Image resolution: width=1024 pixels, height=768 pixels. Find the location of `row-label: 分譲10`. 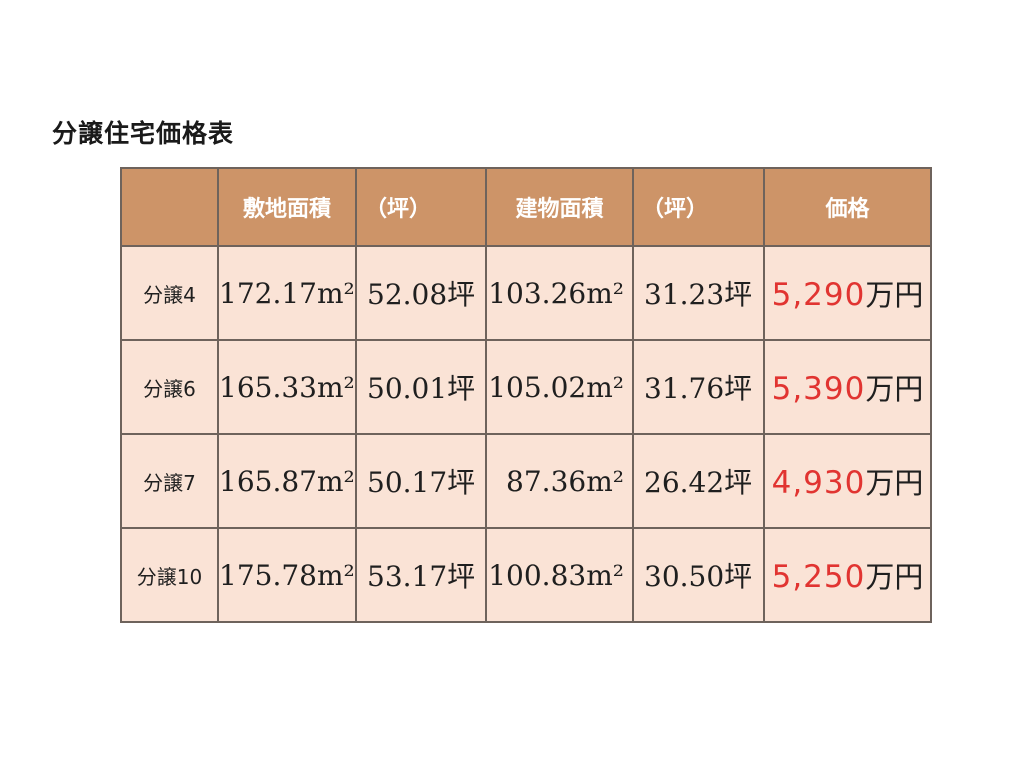

row-label: 分譲10 is located at coordinates (169, 575).